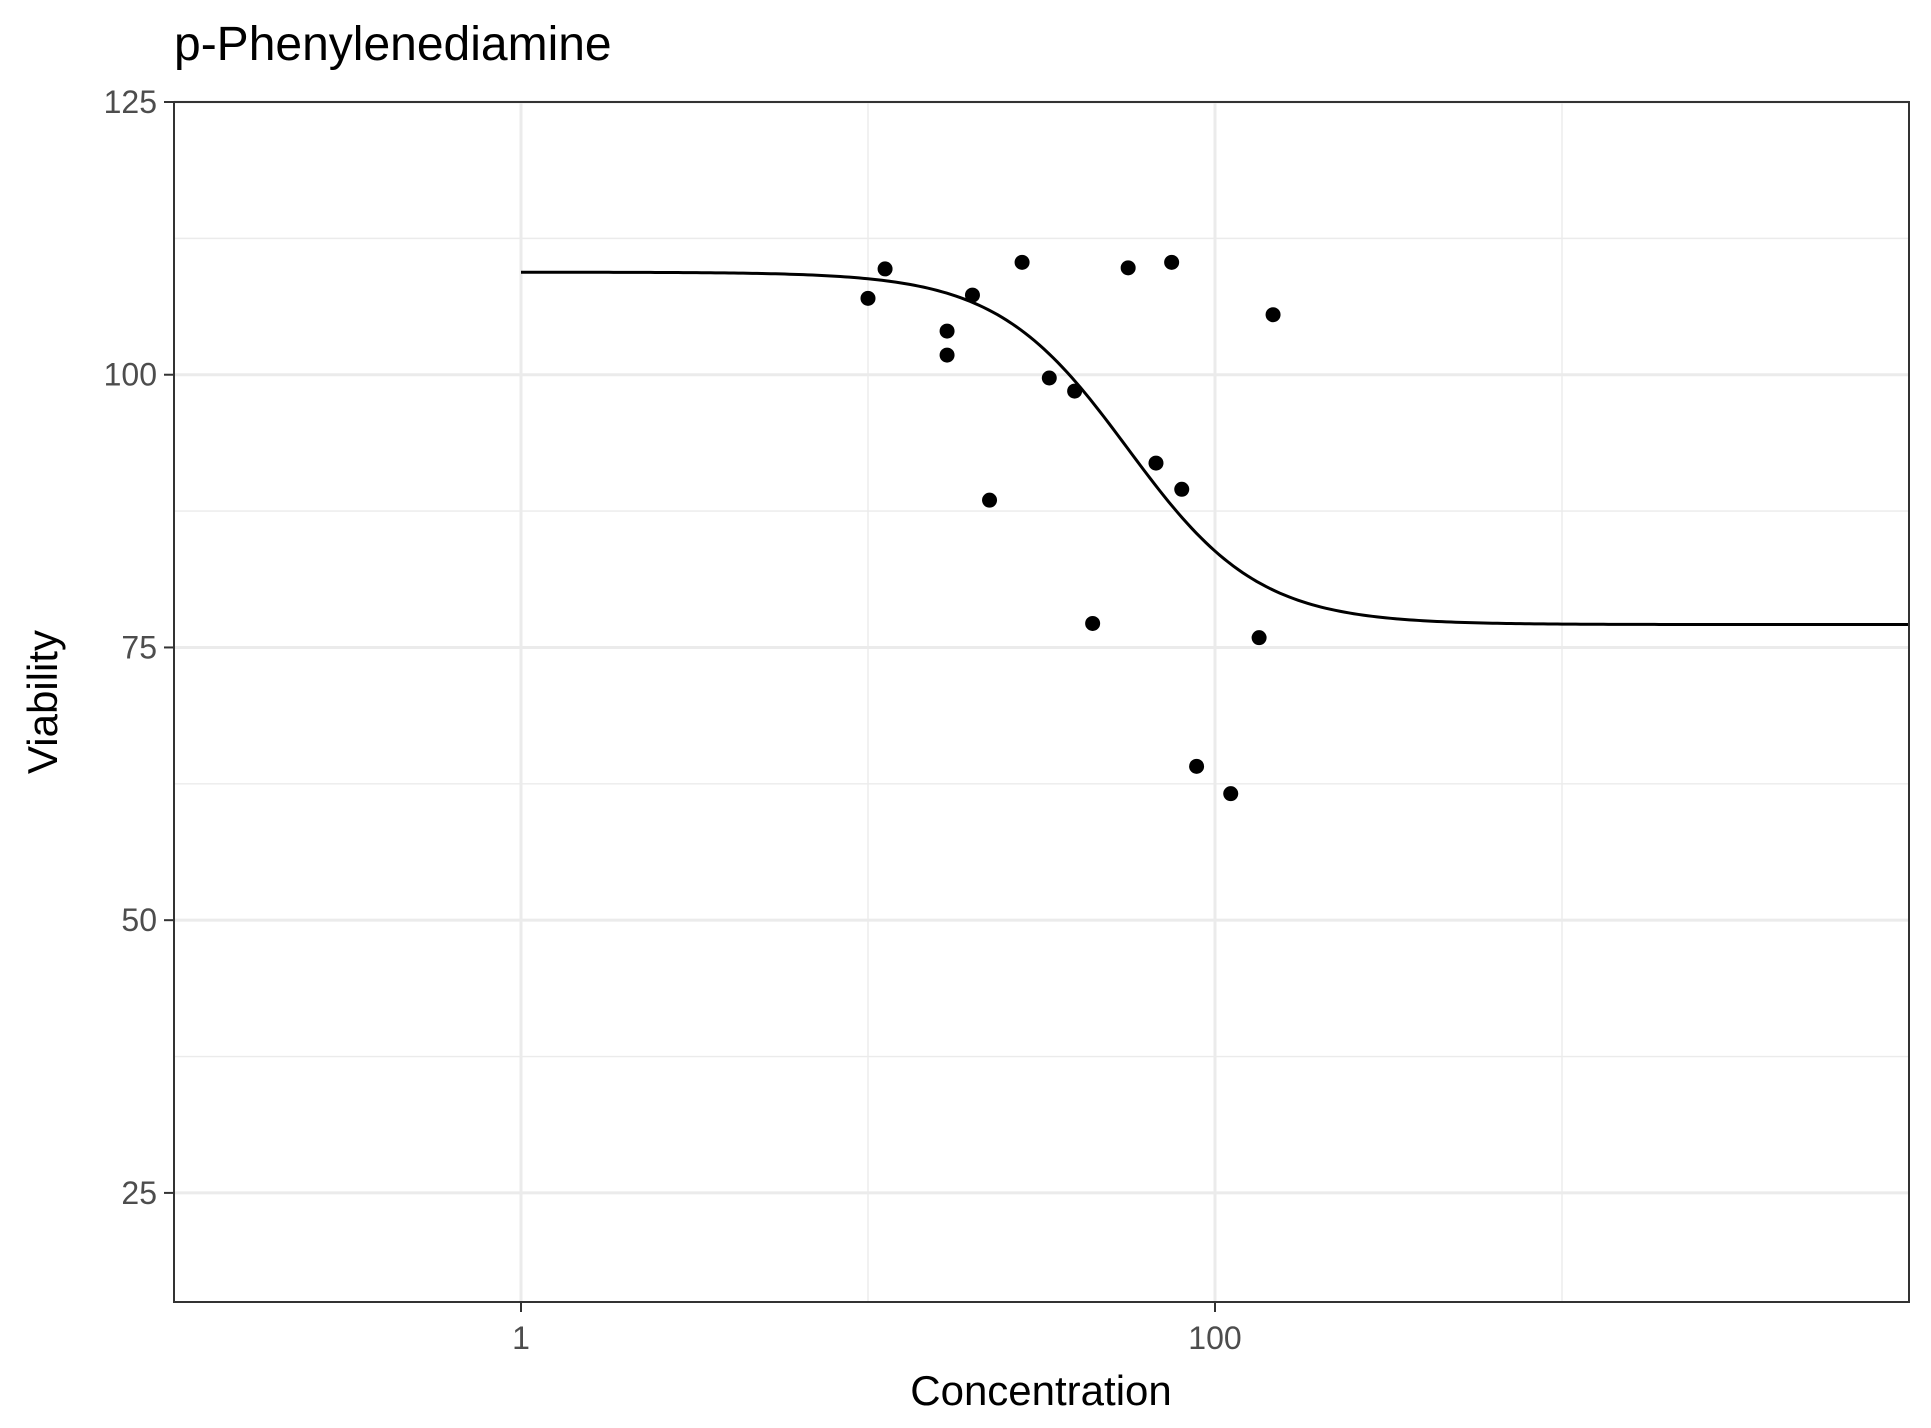  I want to click on x-tick-label: 100, so click(1214, 1338).